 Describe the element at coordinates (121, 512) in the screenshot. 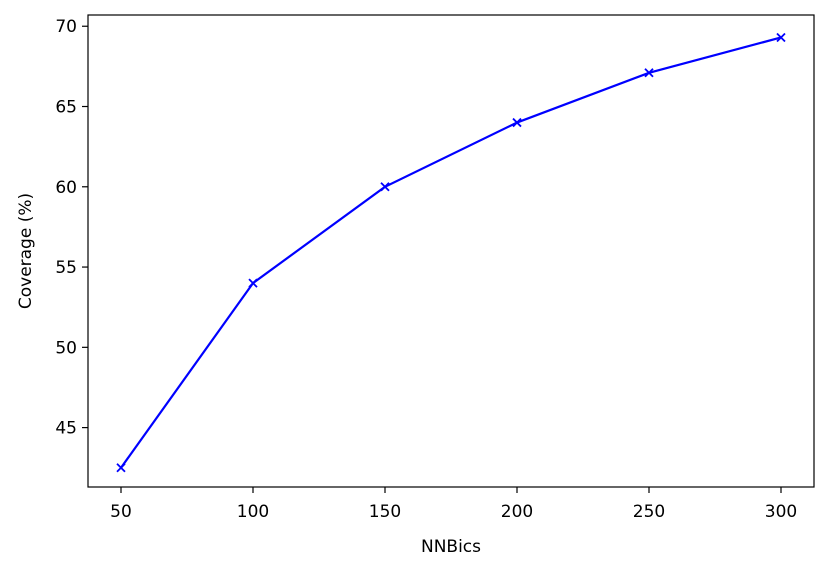

I see `x-tick-label: 50` at that location.